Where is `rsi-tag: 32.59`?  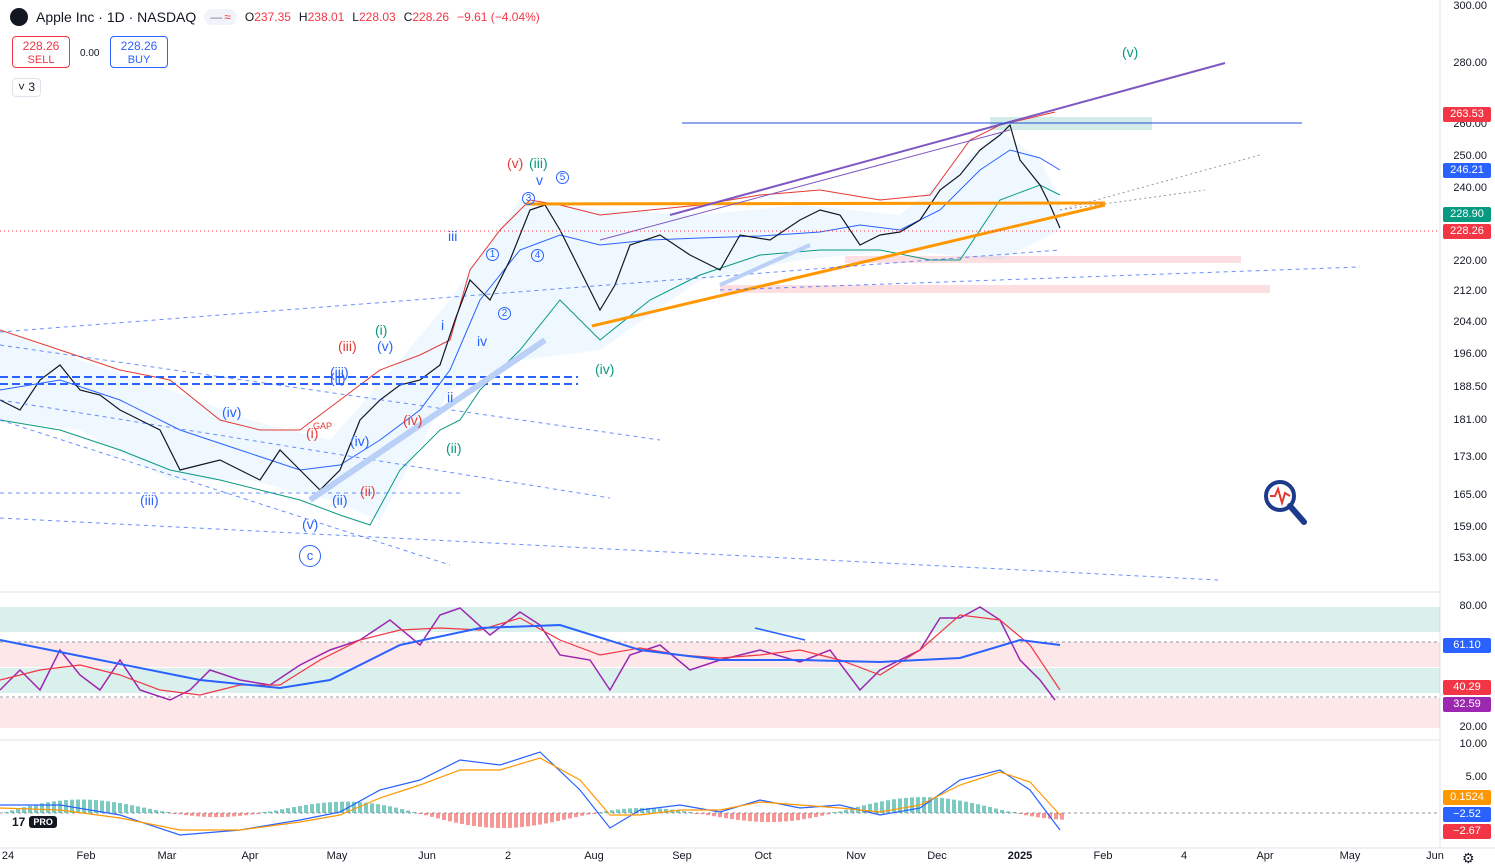
rsi-tag: 32.59 is located at coordinates (1467, 704).